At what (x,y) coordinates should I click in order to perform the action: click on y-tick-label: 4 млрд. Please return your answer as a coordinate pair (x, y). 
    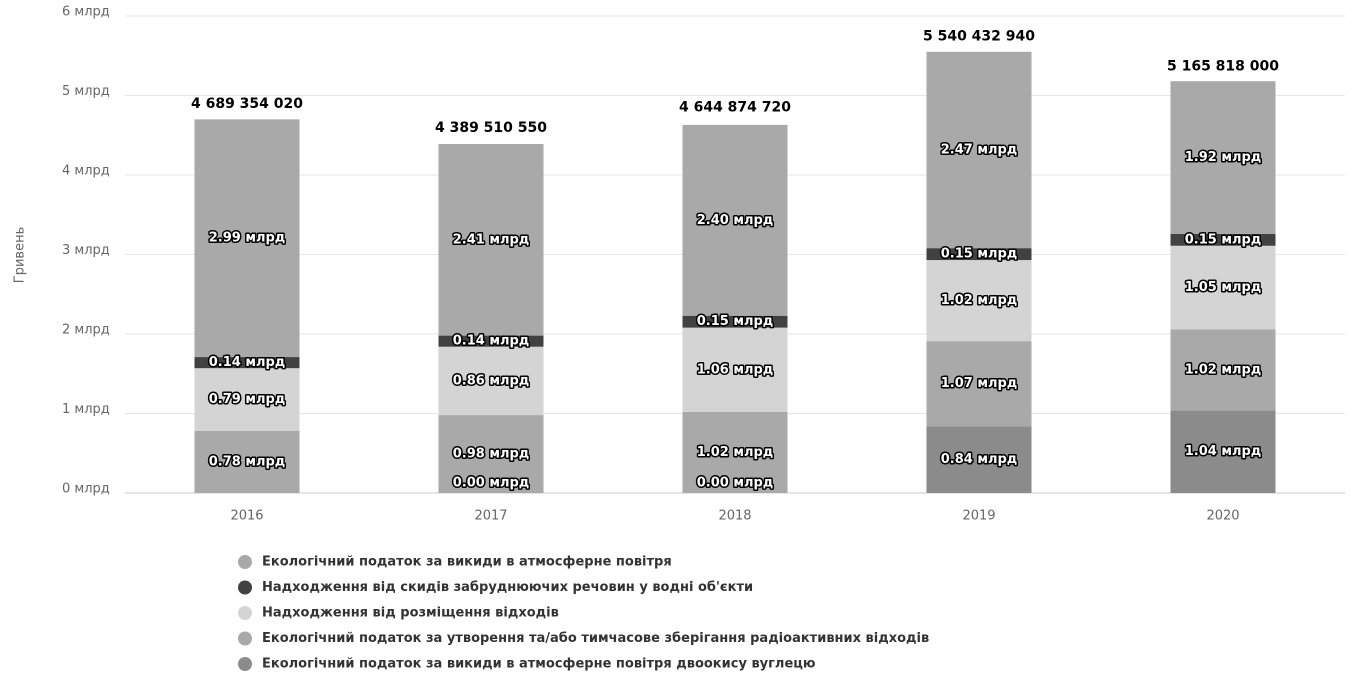
    Looking at the image, I should click on (86, 171).